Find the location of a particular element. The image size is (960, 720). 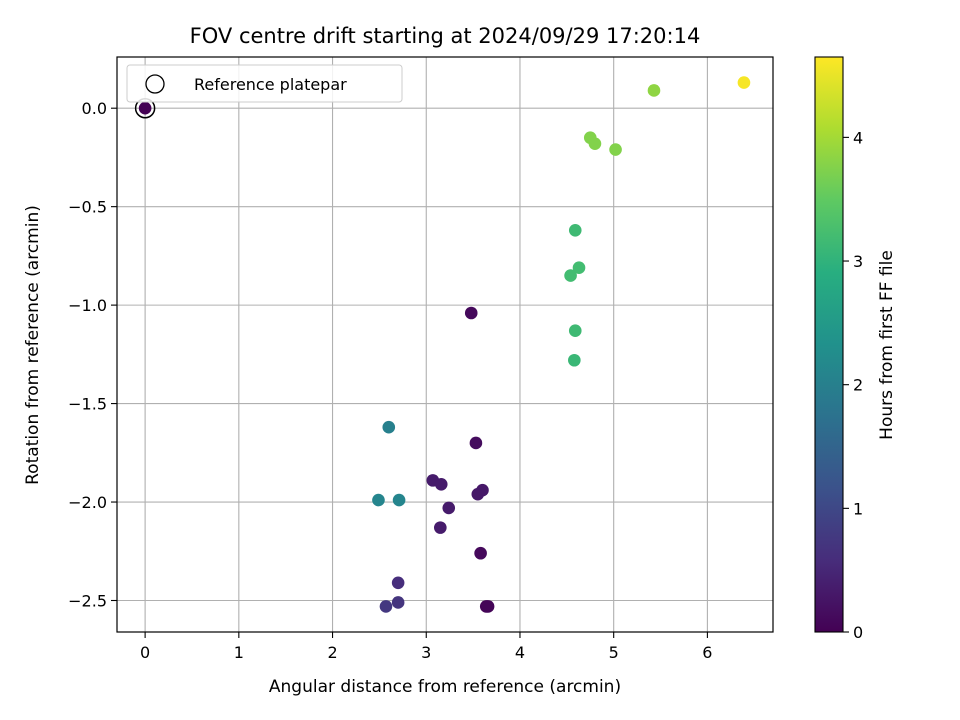

colorbar-ticks: 0 1 2 3 4 is located at coordinates (853, 385).